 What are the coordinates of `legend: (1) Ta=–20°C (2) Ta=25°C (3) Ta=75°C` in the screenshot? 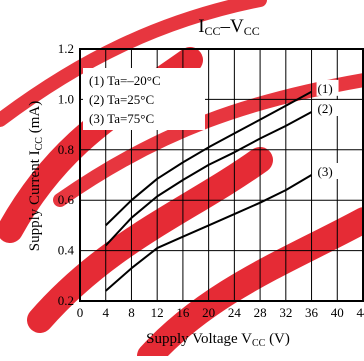 It's located at (144, 99).